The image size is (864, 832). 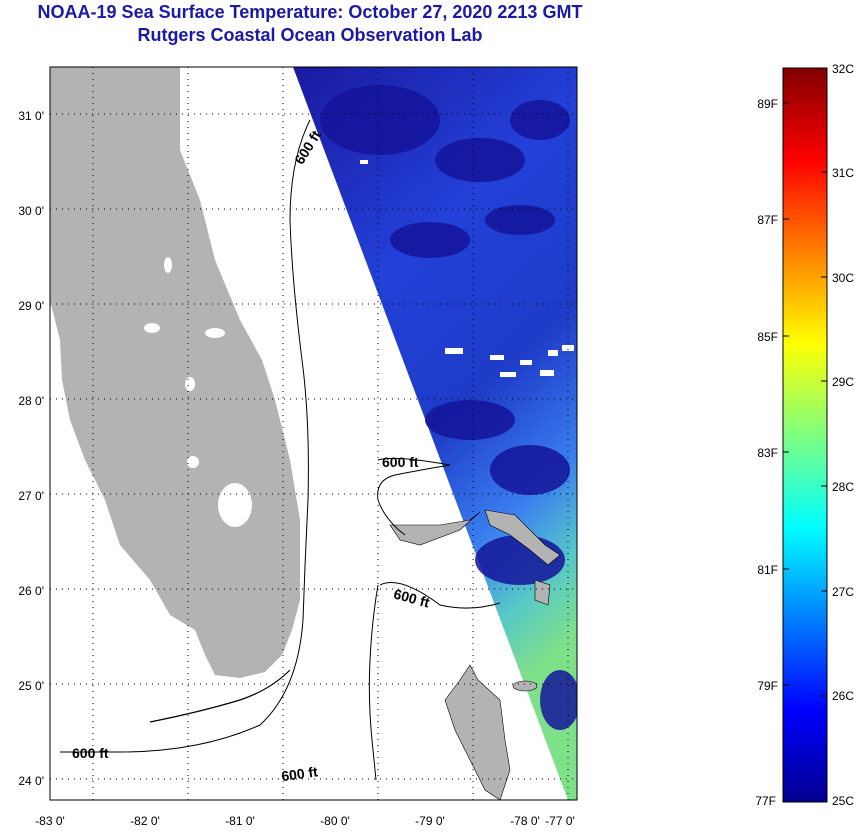 I want to click on colorbar-label-28c: 28C, so click(x=843, y=487).